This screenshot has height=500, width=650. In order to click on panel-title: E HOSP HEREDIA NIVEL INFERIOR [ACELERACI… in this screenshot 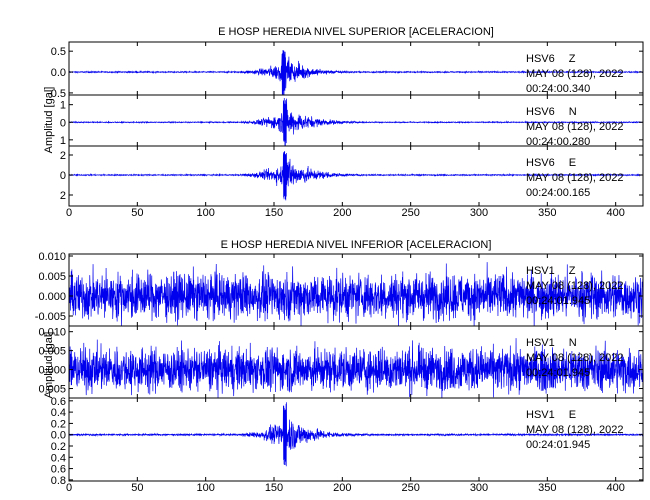, I will do `click(356, 245)`.